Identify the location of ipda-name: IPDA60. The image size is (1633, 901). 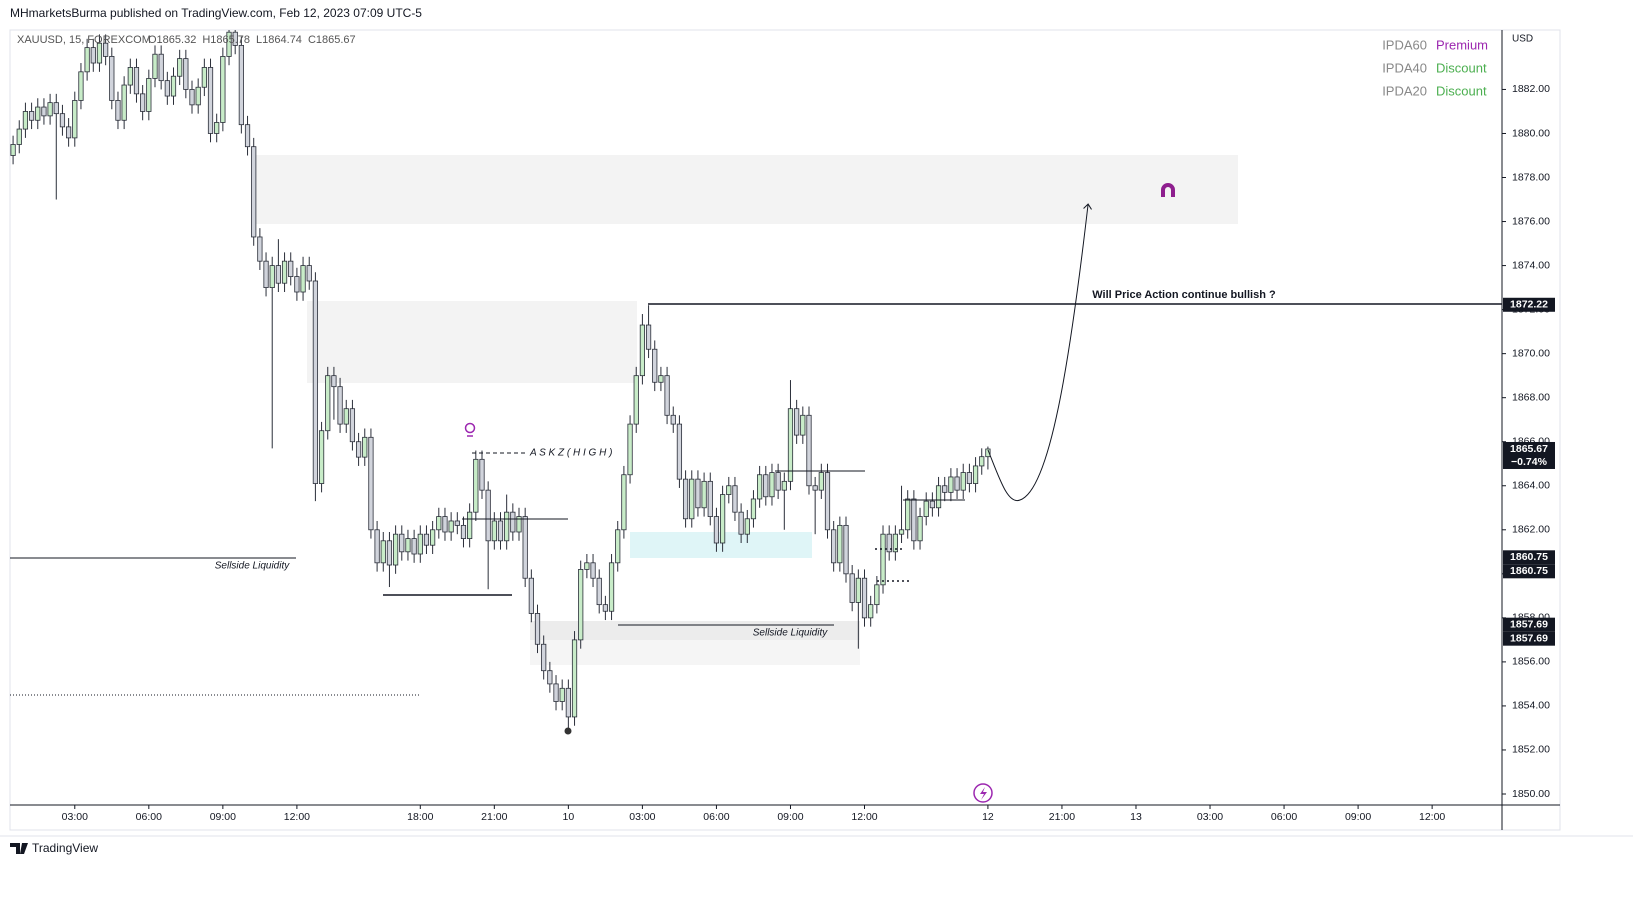
(1404, 44).